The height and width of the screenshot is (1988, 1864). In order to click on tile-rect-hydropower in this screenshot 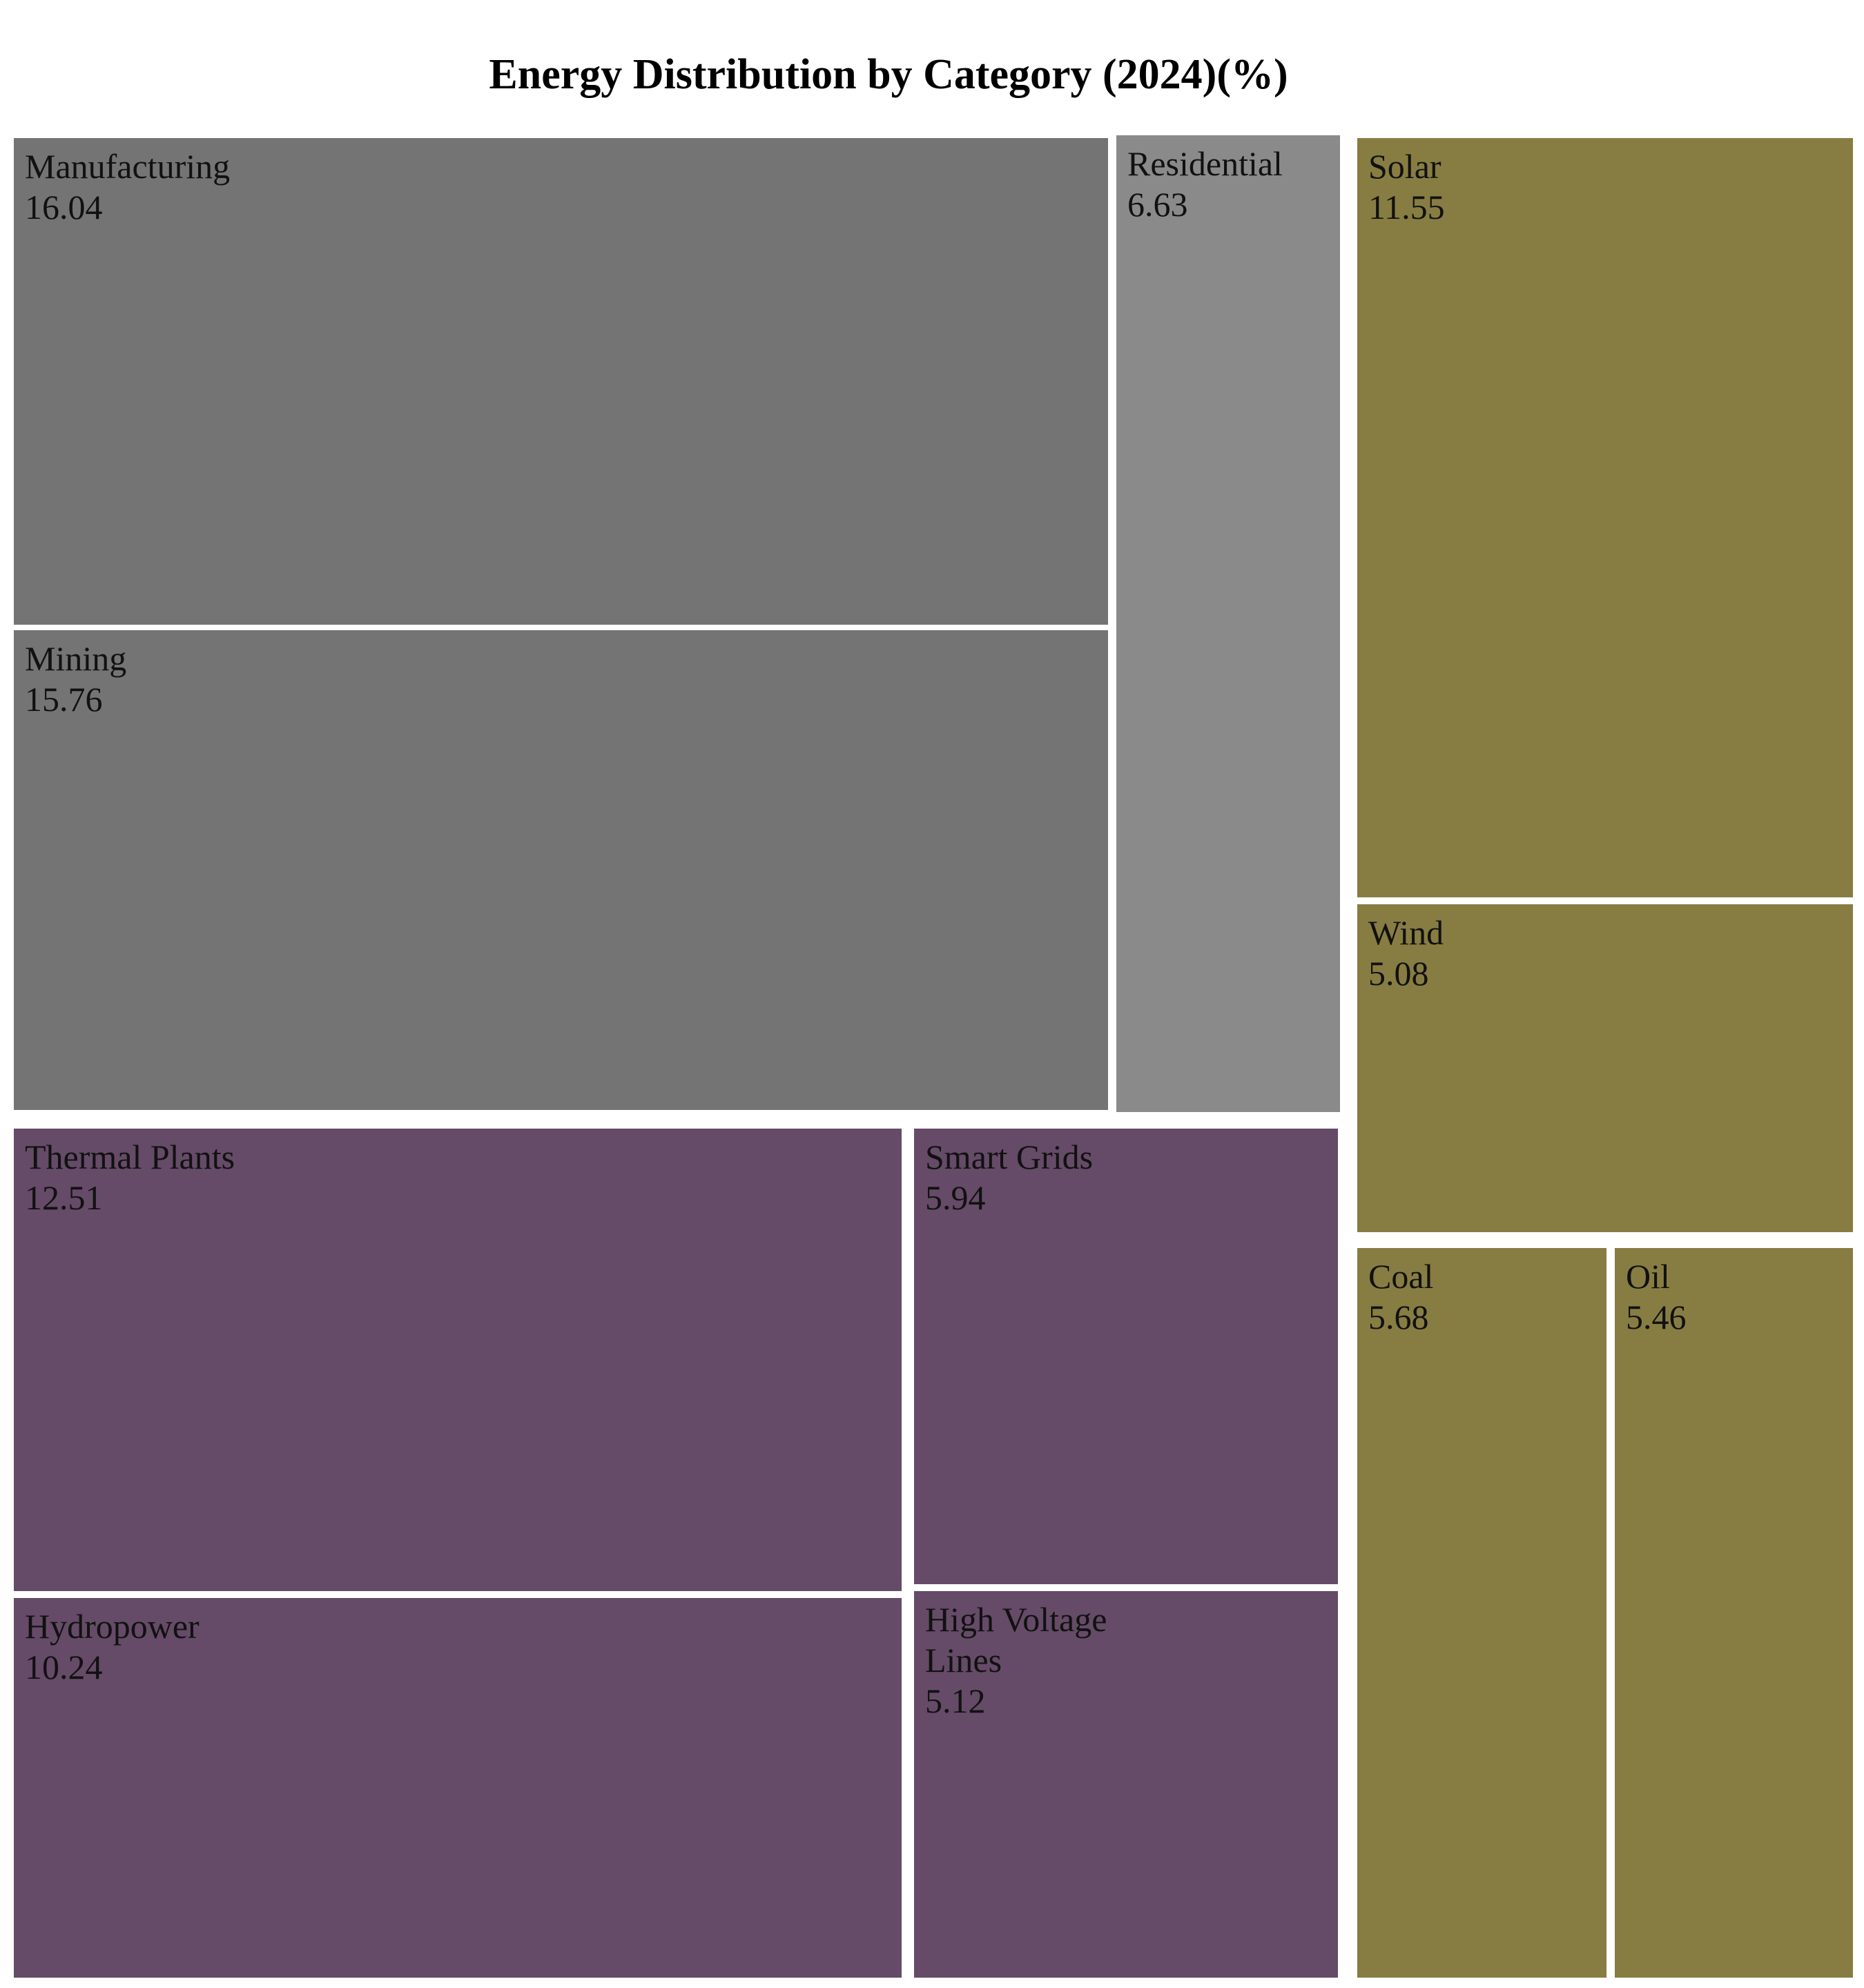, I will do `click(458, 1788)`.